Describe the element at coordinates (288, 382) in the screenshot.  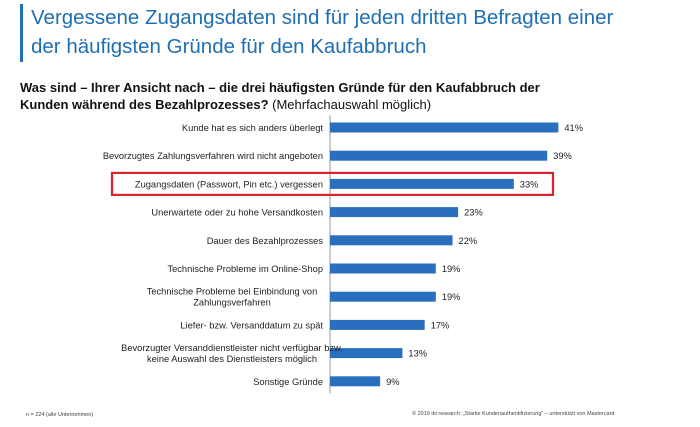
I see `category-label-9: Sonstige Gründe` at that location.